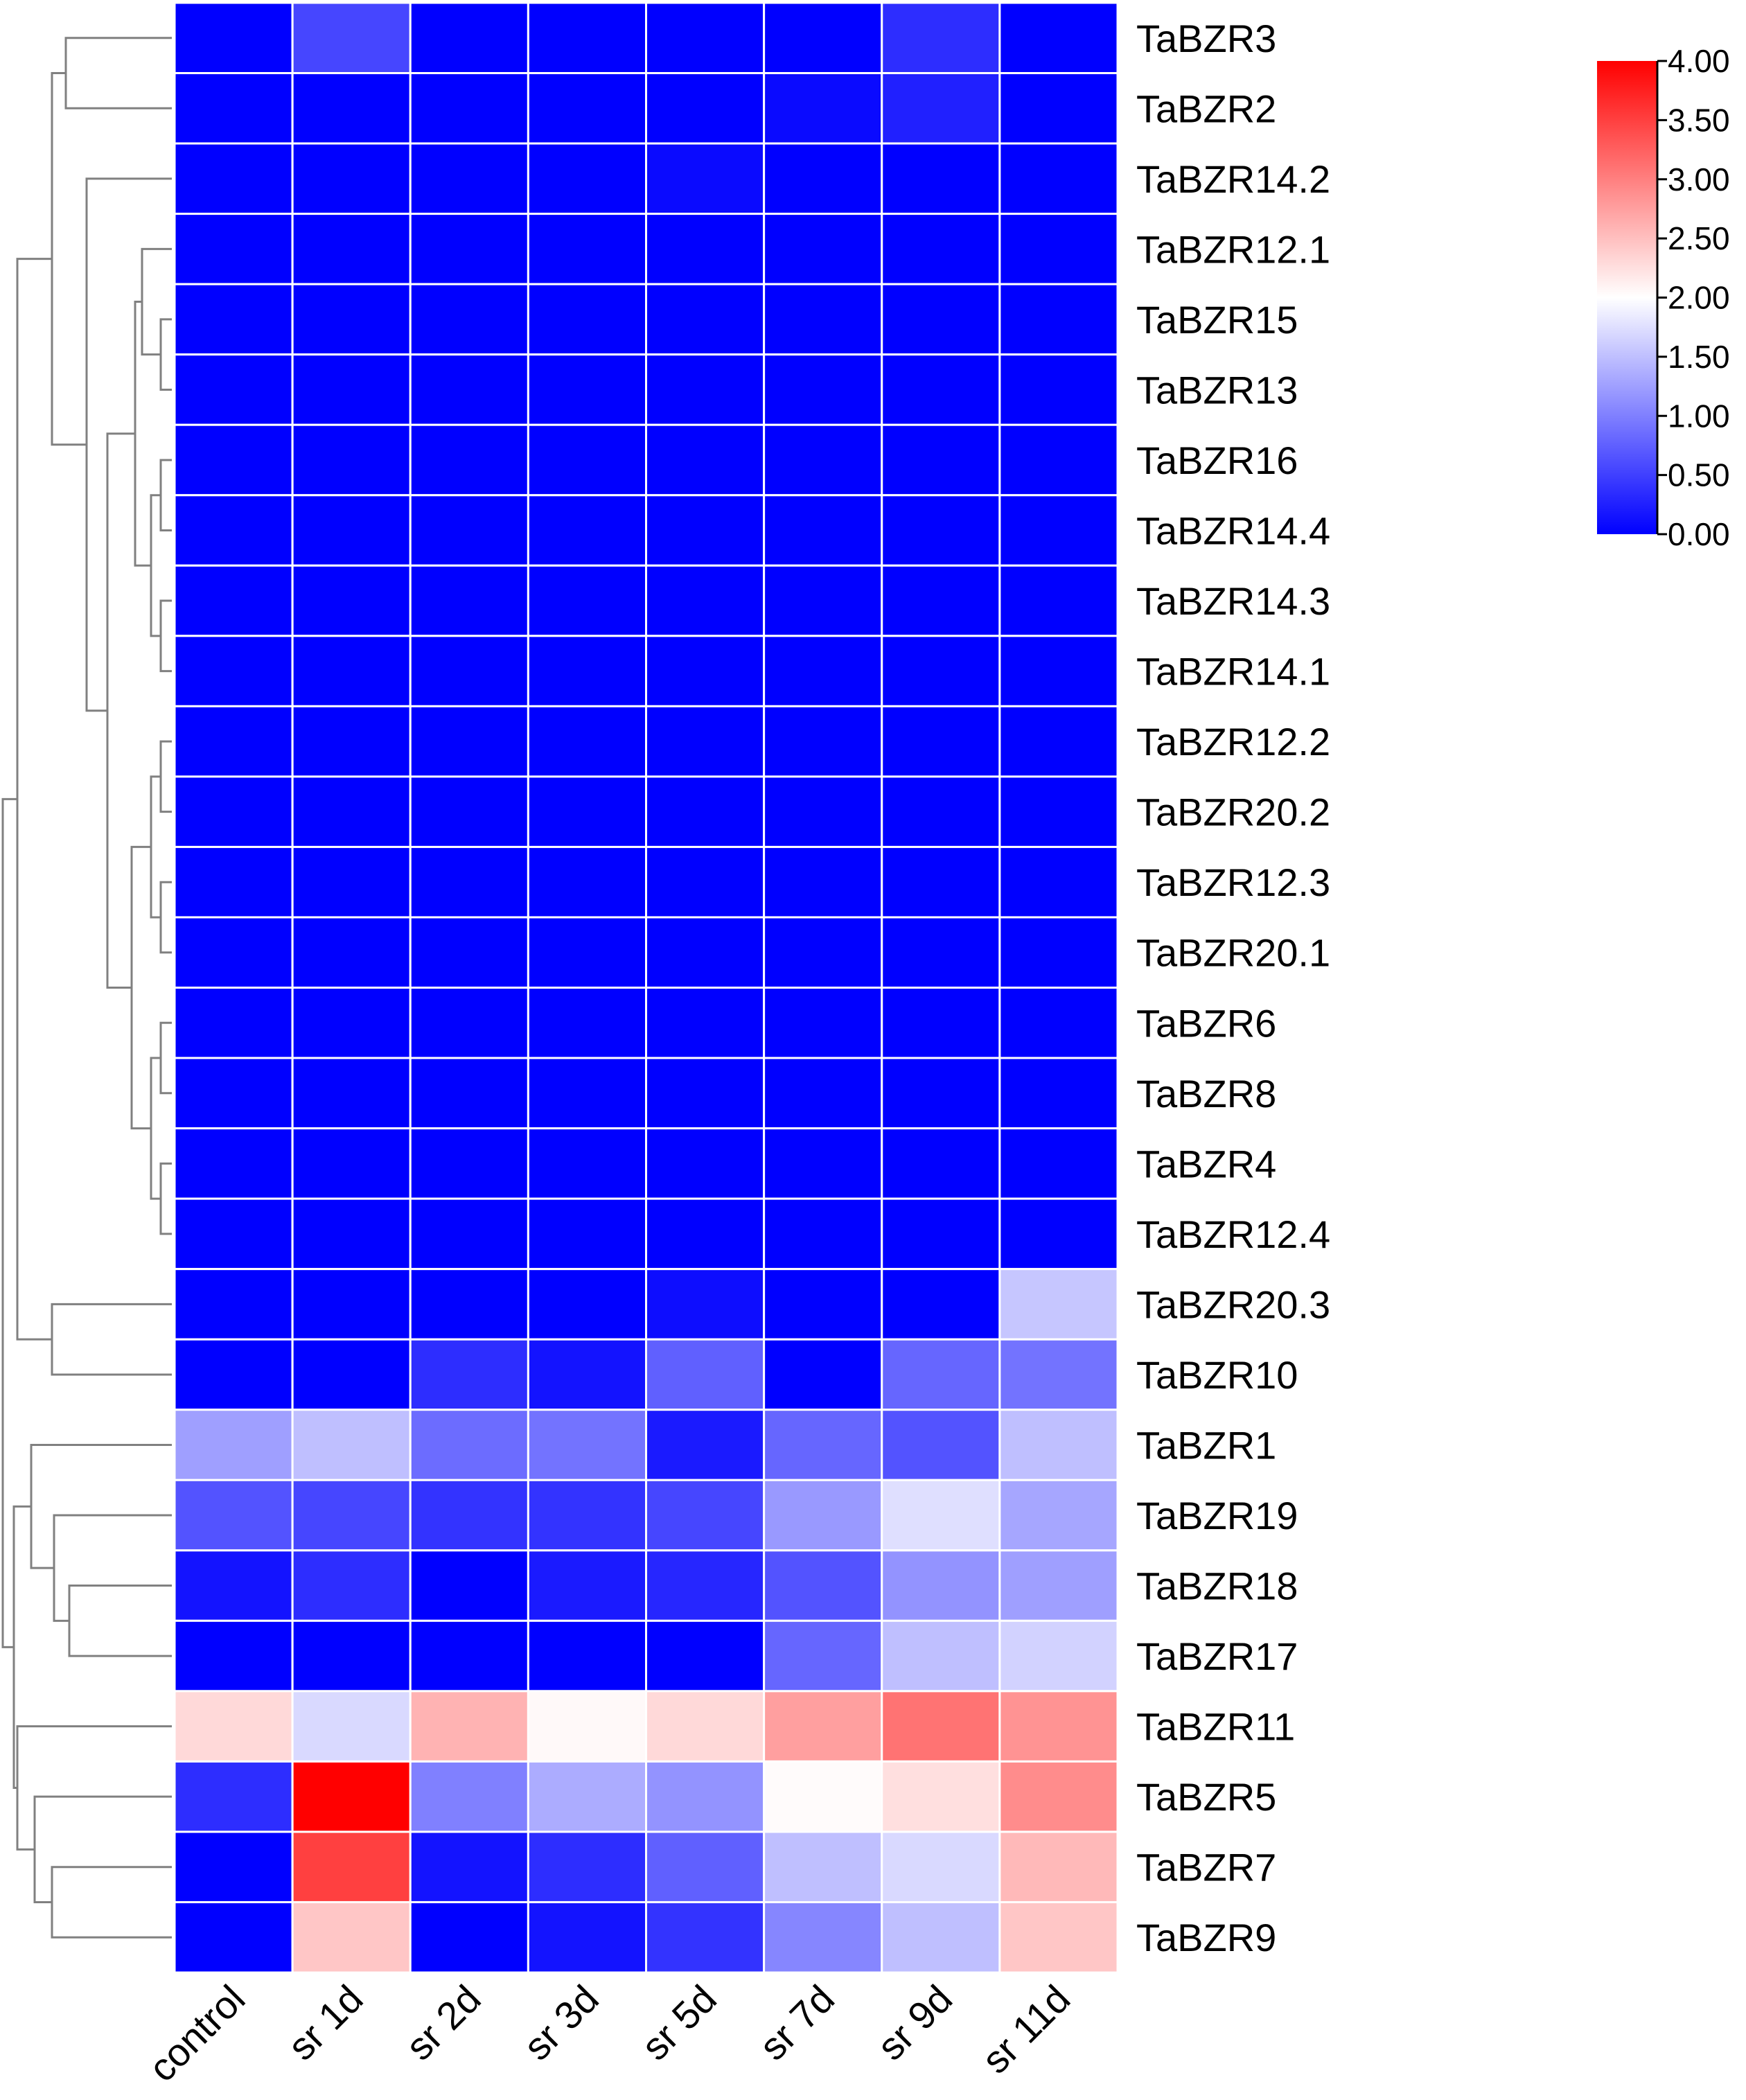 This screenshot has height=2100, width=1746. Describe the element at coordinates (1233, 1234) in the screenshot. I see `row-label: TaBZR12.4` at that location.